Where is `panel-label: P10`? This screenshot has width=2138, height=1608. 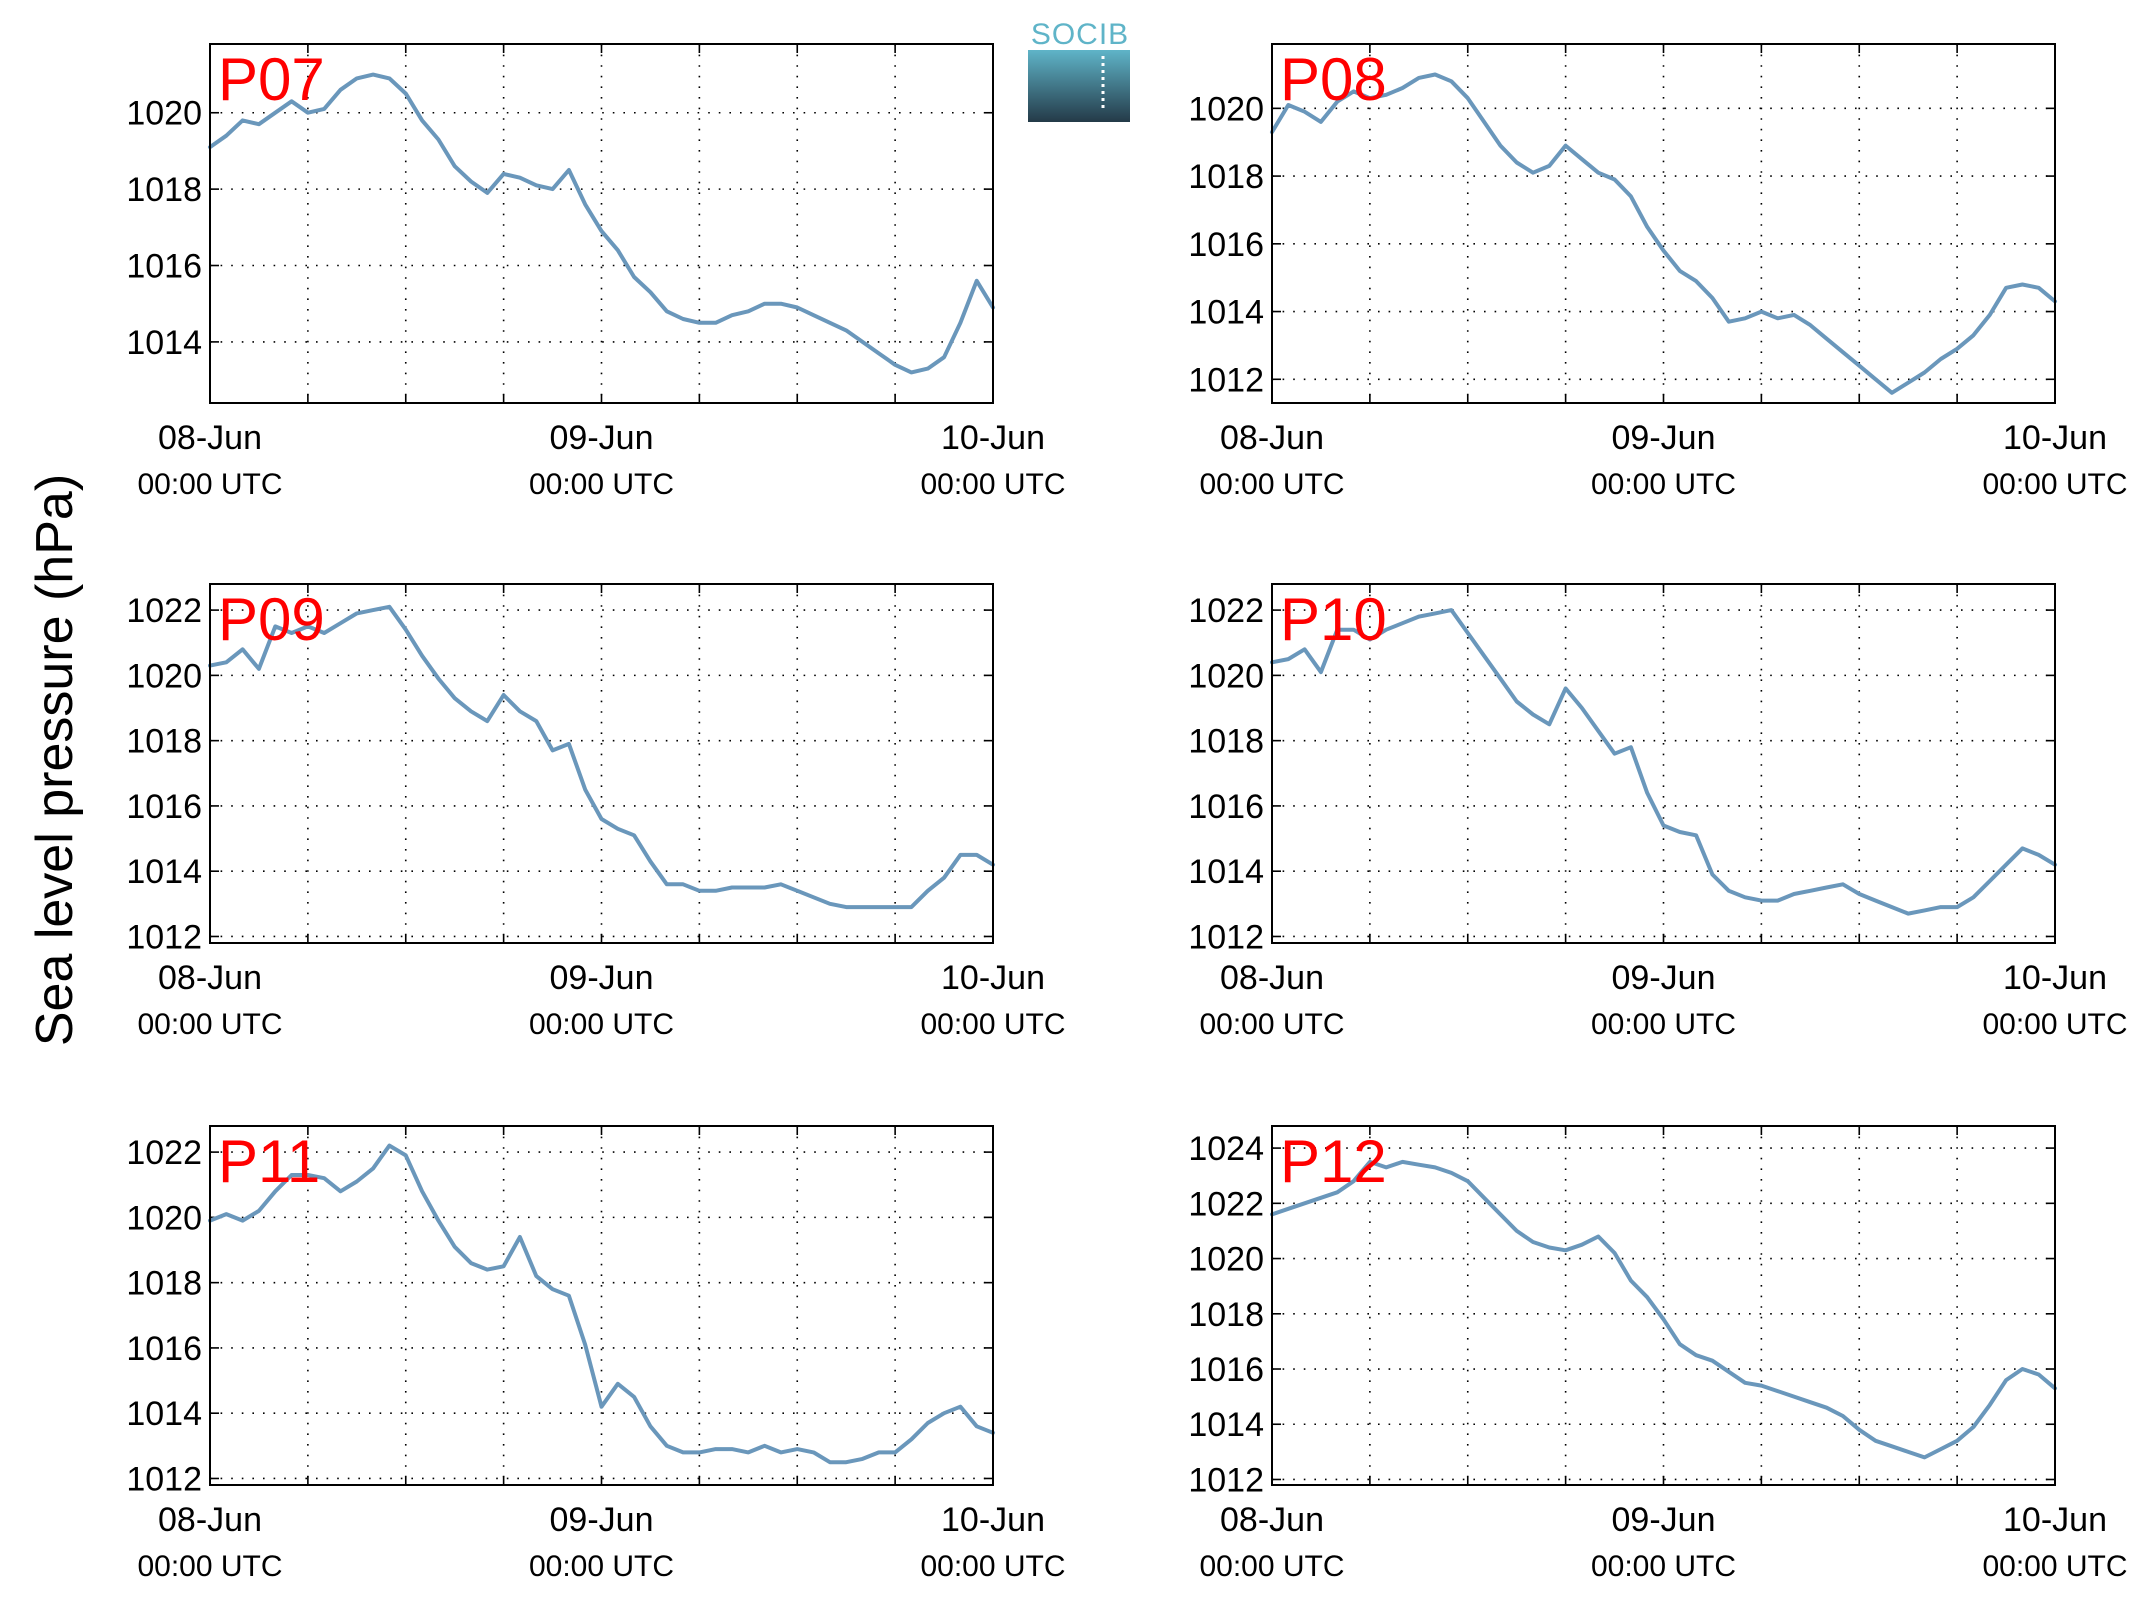 panel-label: P10 is located at coordinates (1333, 619).